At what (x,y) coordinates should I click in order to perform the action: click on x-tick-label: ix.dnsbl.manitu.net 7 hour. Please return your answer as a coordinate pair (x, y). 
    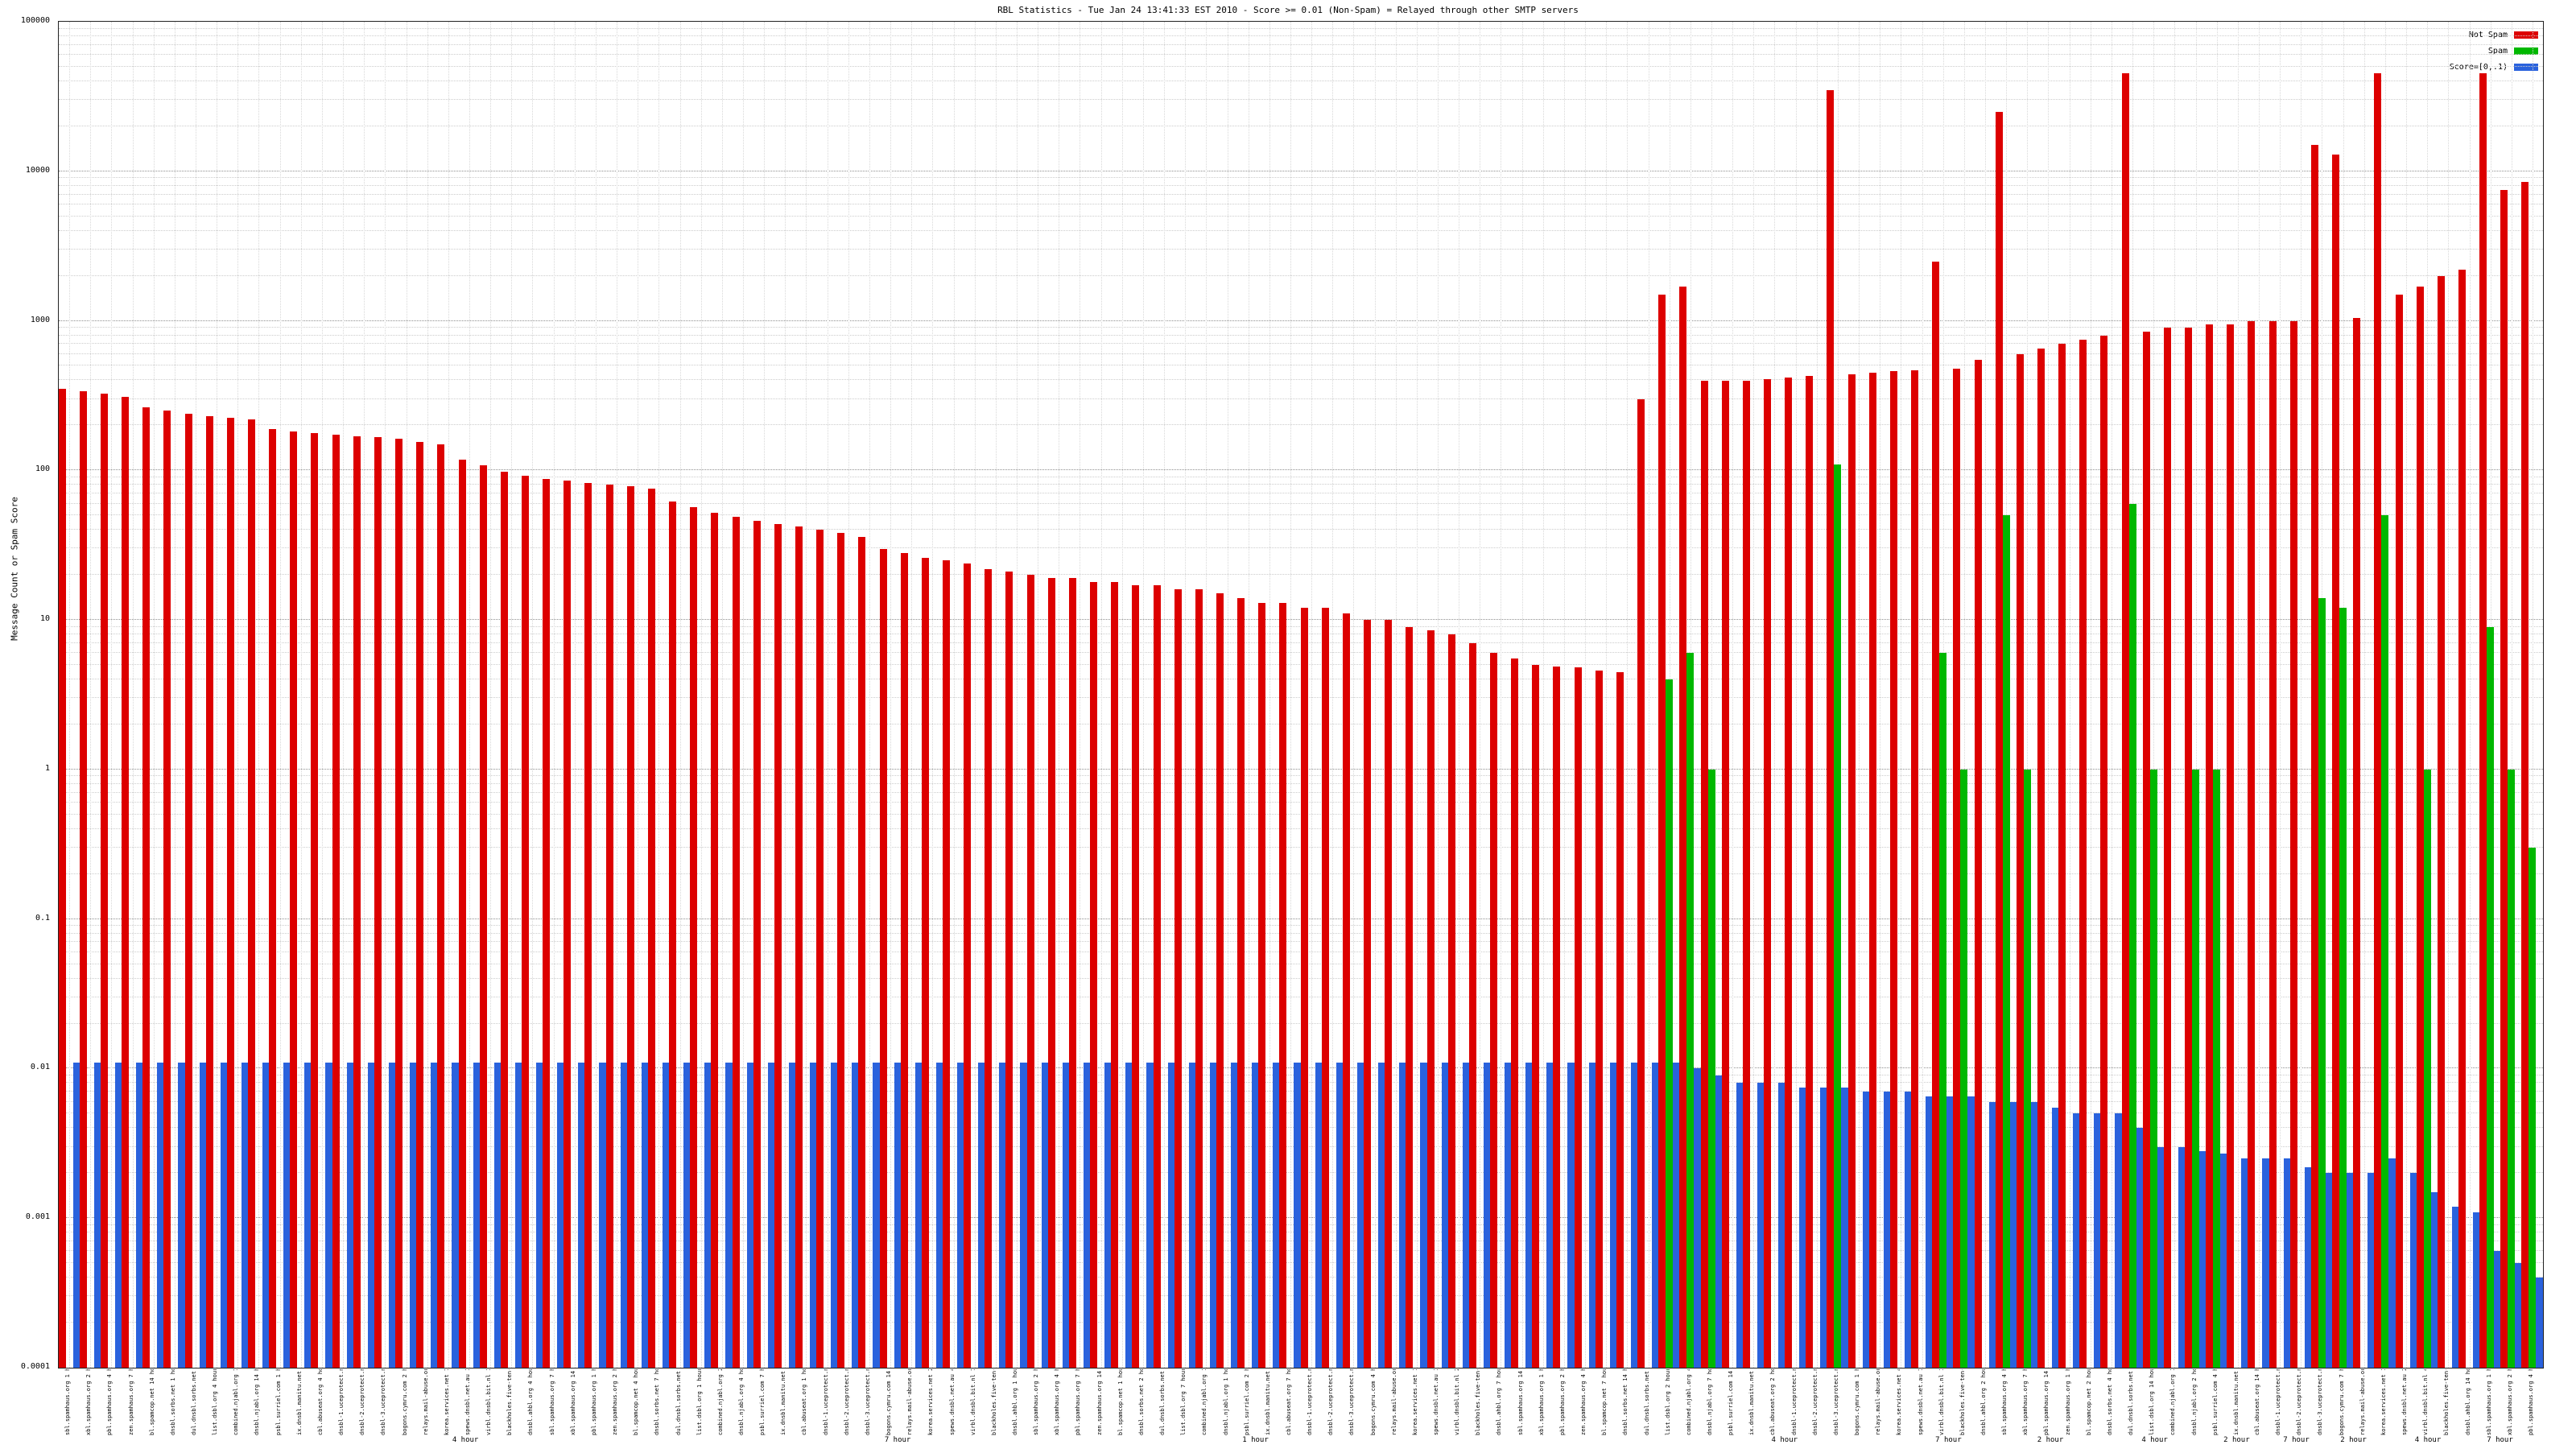
    Looking at the image, I should click on (2236, 1402).